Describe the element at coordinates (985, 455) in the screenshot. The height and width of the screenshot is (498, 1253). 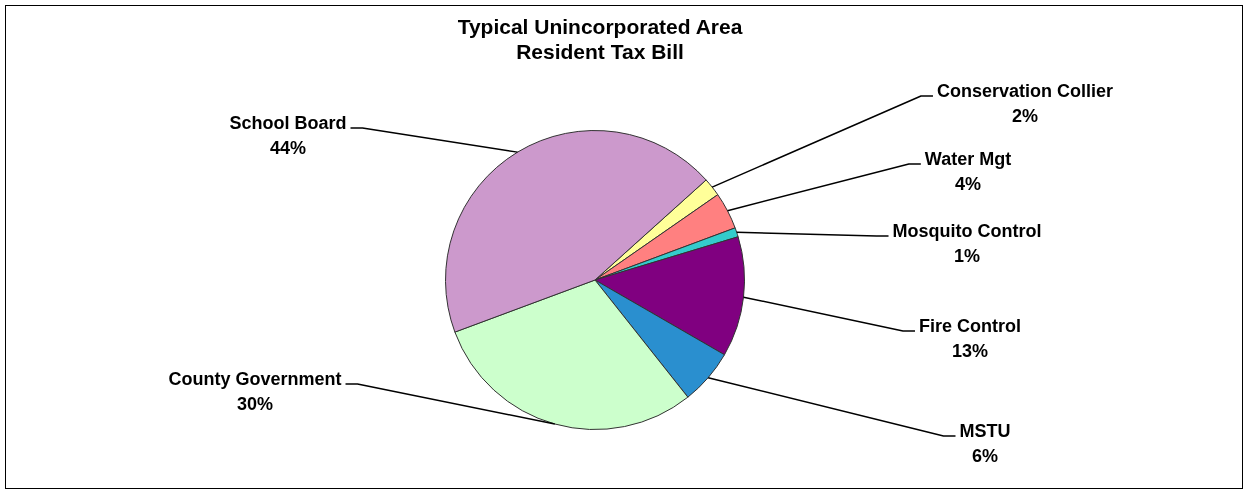
I see `data-label: 6%` at that location.